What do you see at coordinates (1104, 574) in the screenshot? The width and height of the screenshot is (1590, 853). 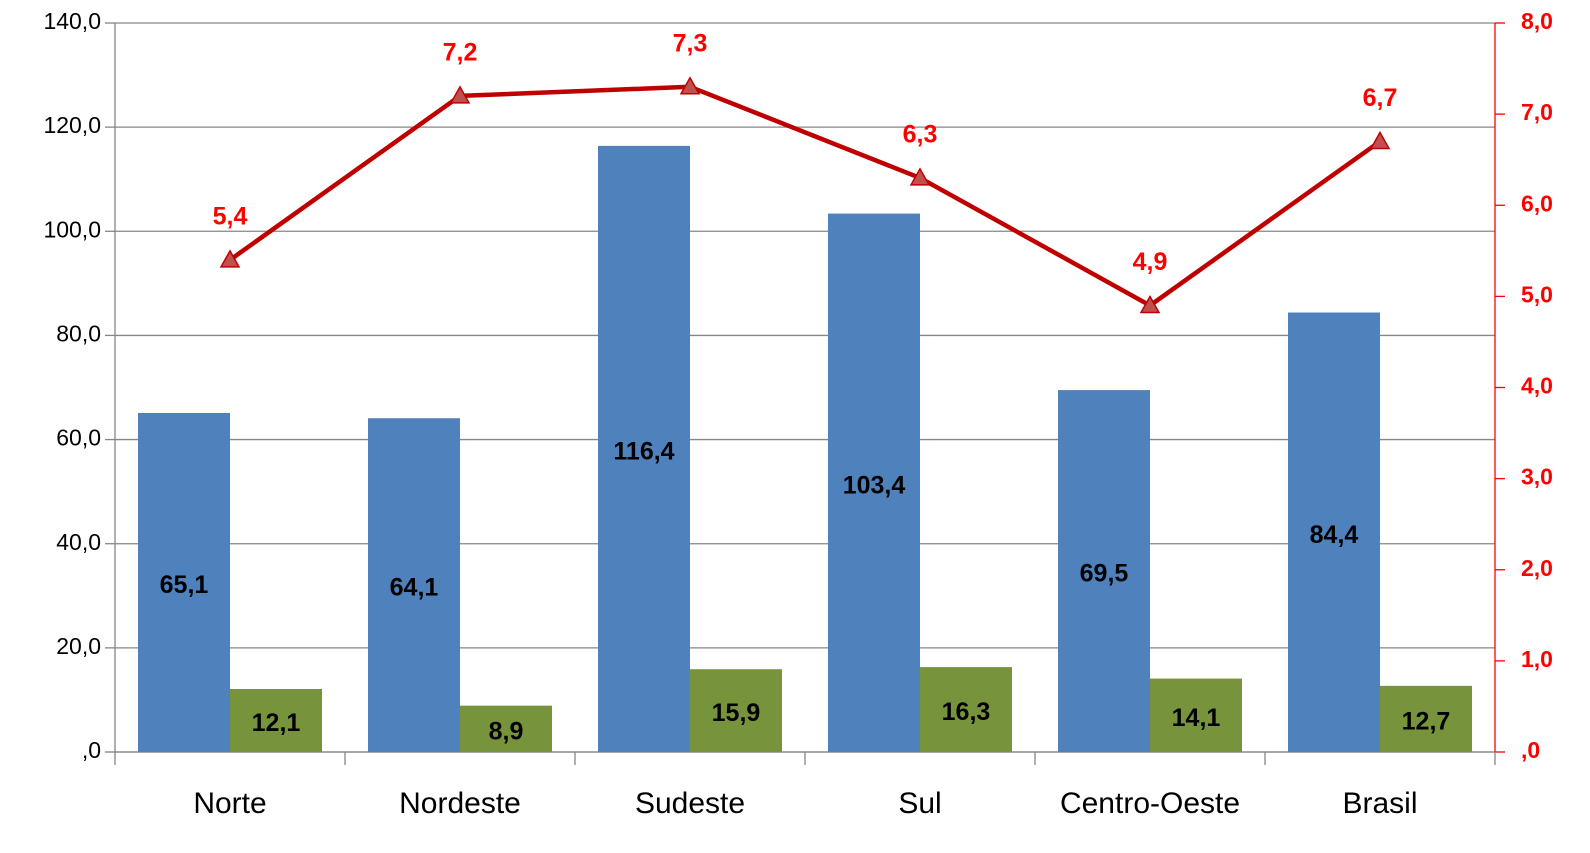 I see `data-label: 69,5` at bounding box center [1104, 574].